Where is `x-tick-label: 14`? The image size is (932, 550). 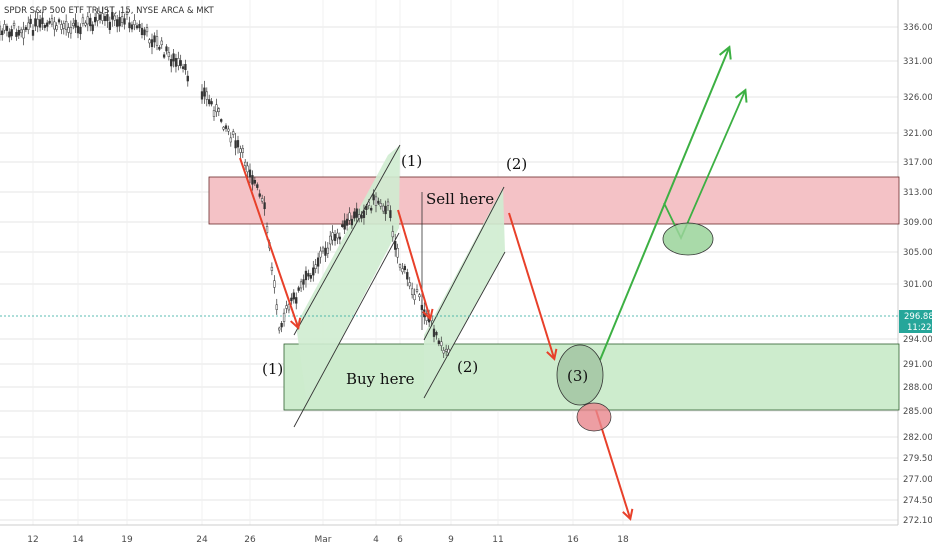
x-tick-label: 14 is located at coordinates (78, 540).